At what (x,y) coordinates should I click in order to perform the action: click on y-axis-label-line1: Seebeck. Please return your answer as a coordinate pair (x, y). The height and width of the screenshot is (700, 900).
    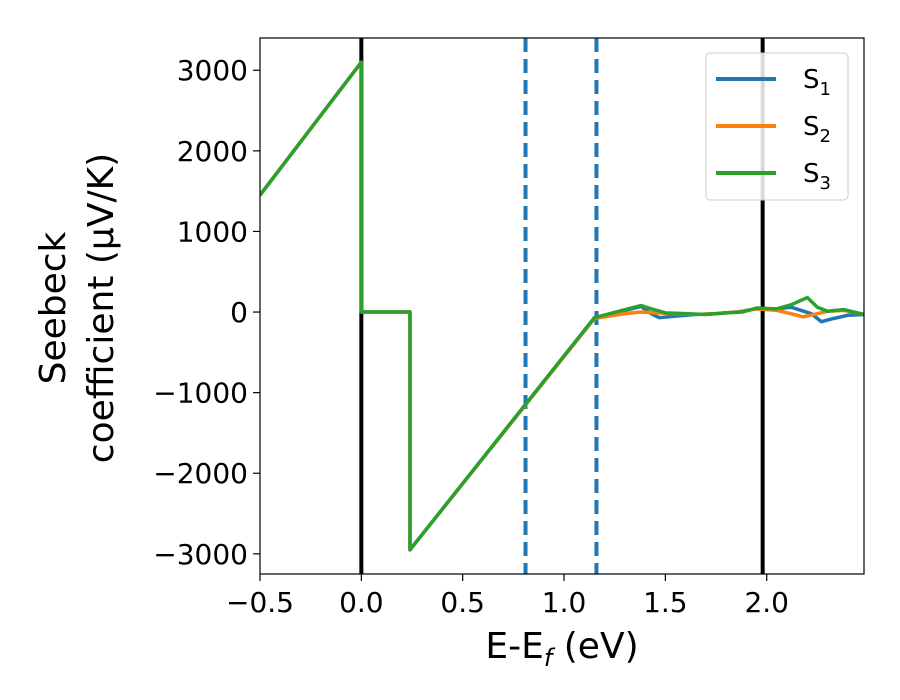
    Looking at the image, I should click on (53, 307).